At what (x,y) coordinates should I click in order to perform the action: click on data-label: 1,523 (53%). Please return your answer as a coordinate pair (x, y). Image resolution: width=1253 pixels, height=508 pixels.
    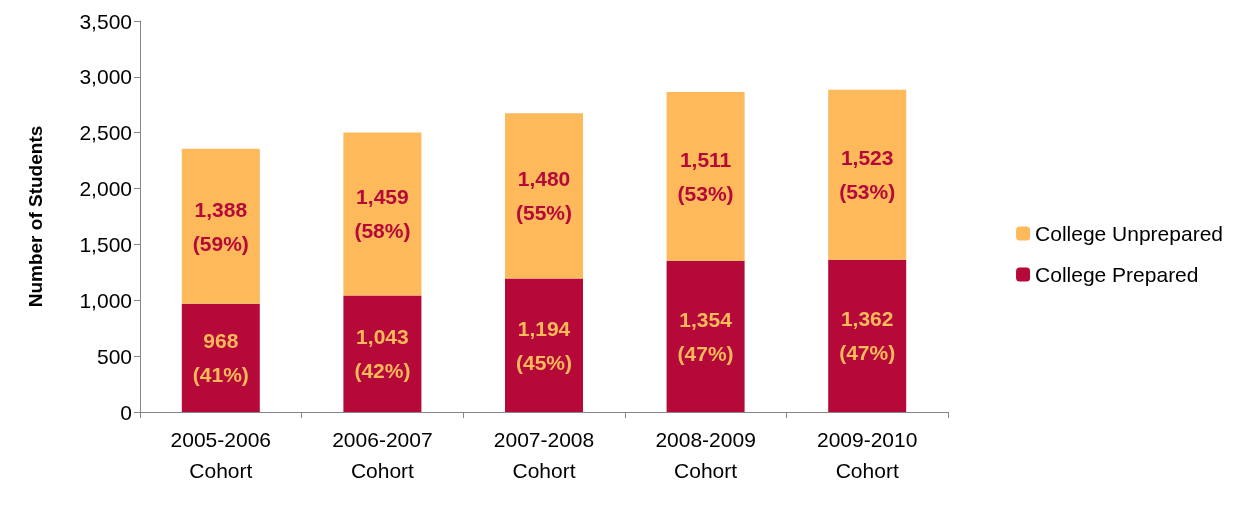
    Looking at the image, I should click on (867, 175).